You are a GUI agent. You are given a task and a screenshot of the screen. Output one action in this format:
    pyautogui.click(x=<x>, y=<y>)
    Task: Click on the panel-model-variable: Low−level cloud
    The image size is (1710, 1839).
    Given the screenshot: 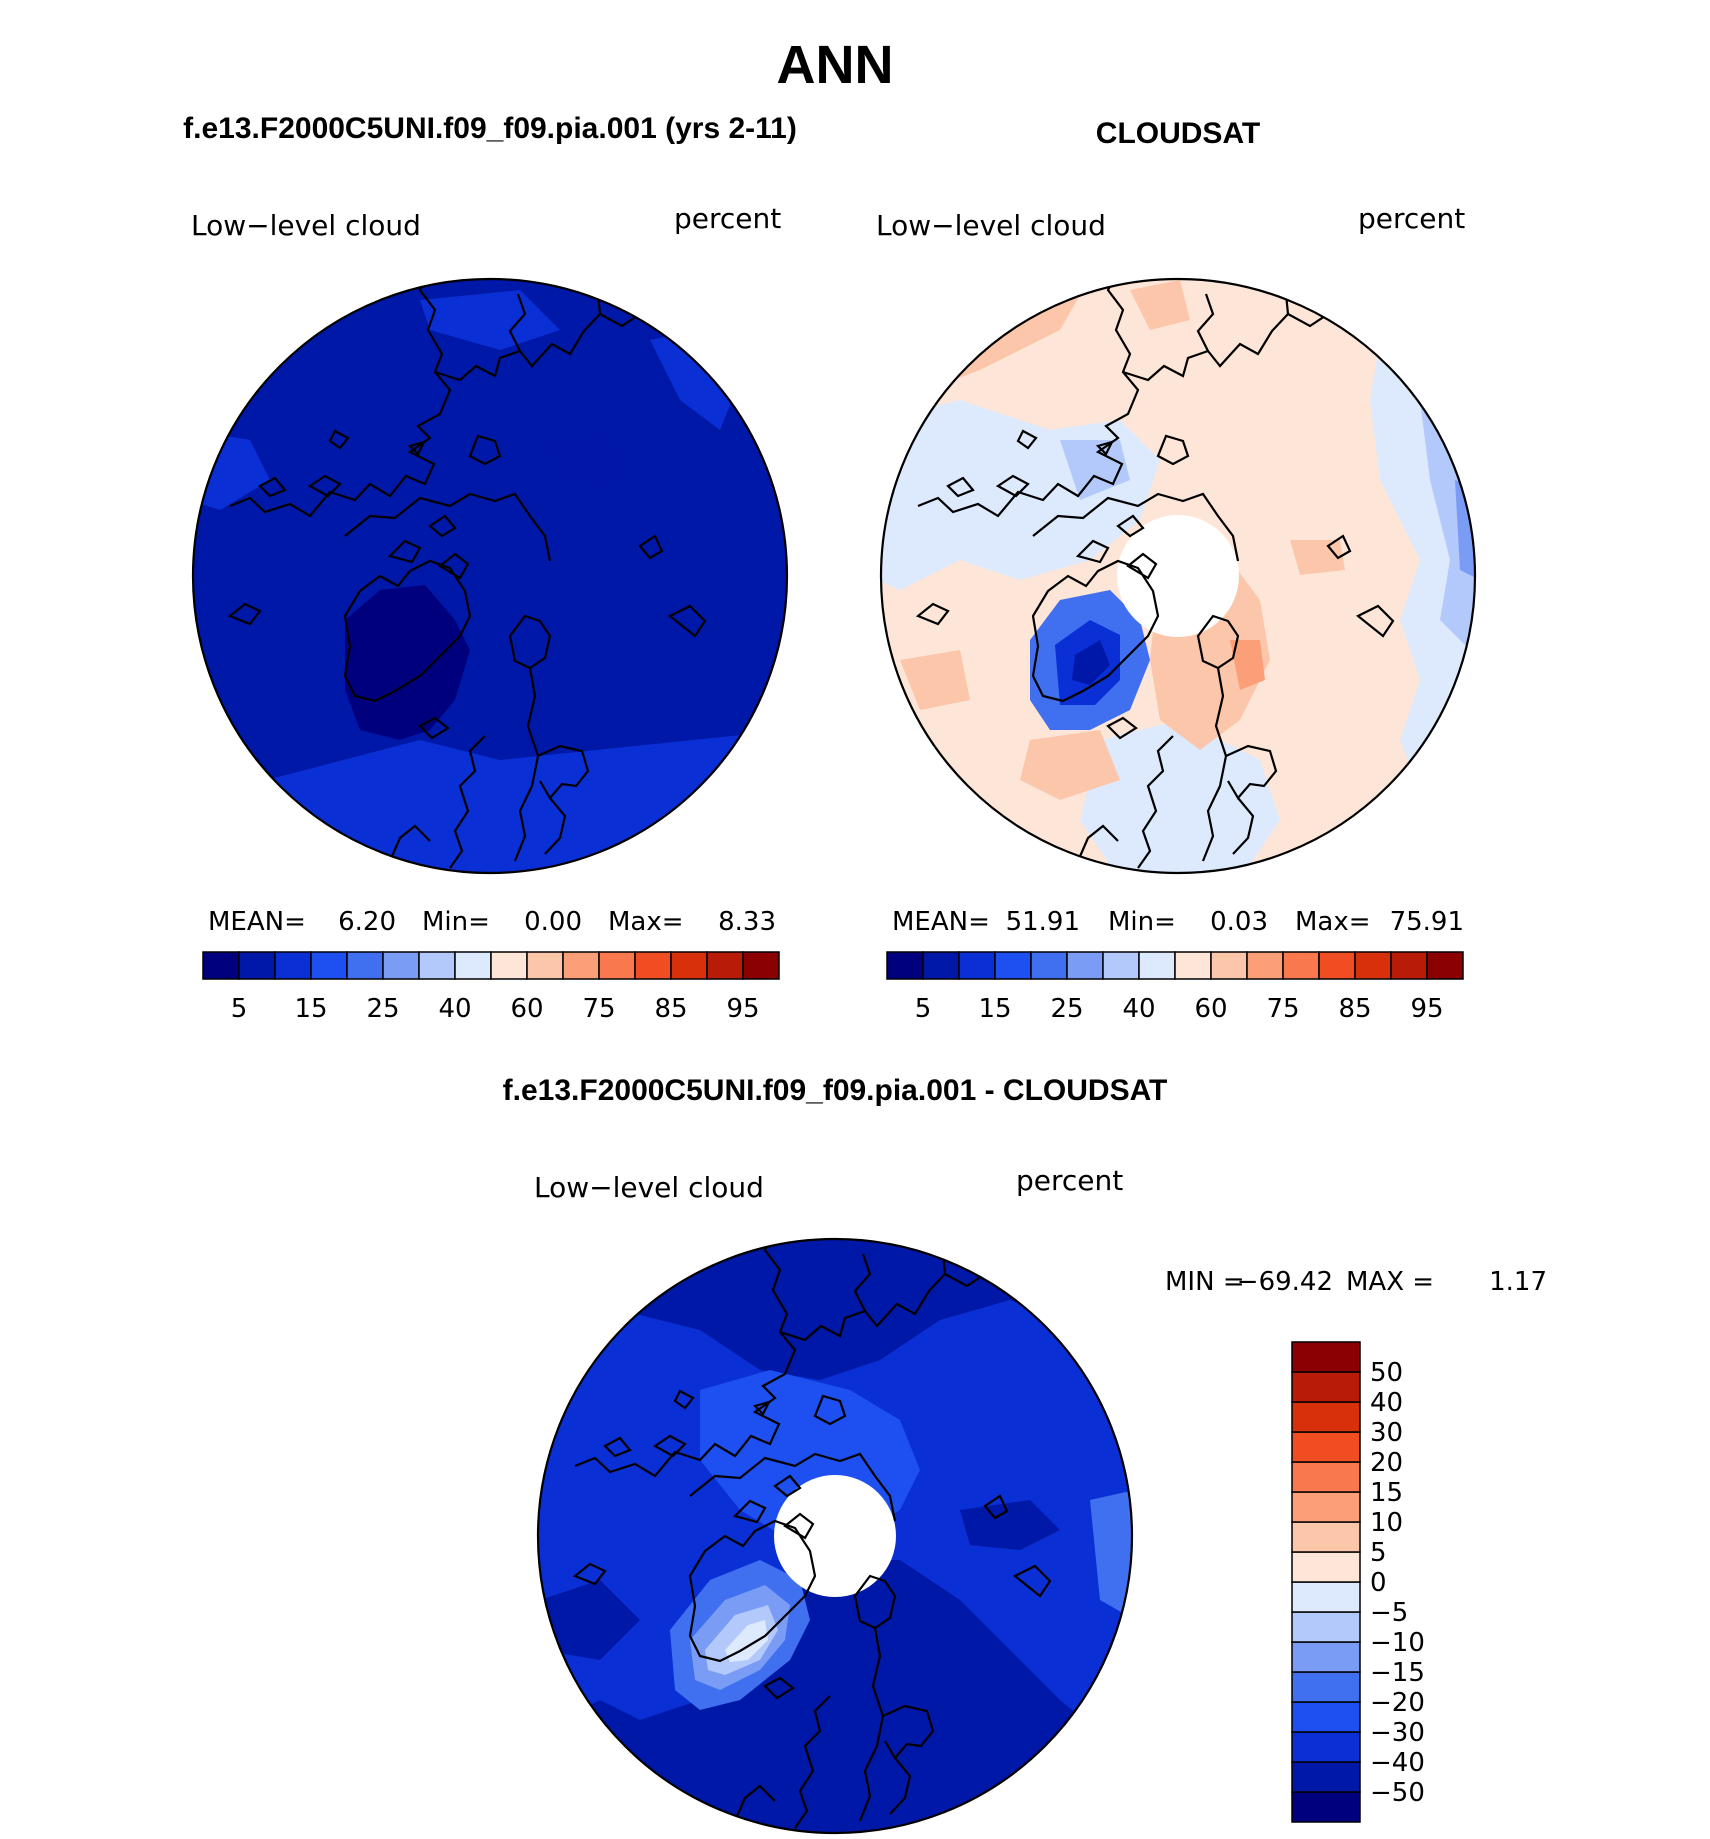 What is the action you would take?
    pyautogui.click(x=306, y=225)
    